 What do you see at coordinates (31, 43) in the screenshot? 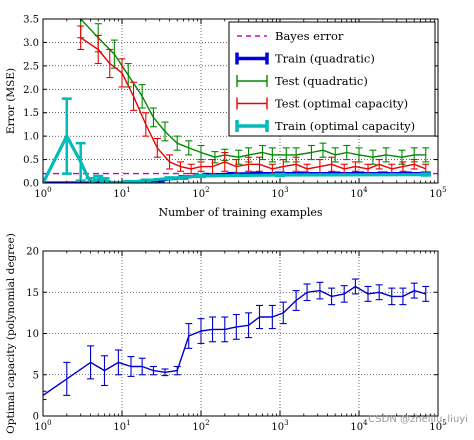
I see `top-y-tick-label: 3.0` at bounding box center [31, 43].